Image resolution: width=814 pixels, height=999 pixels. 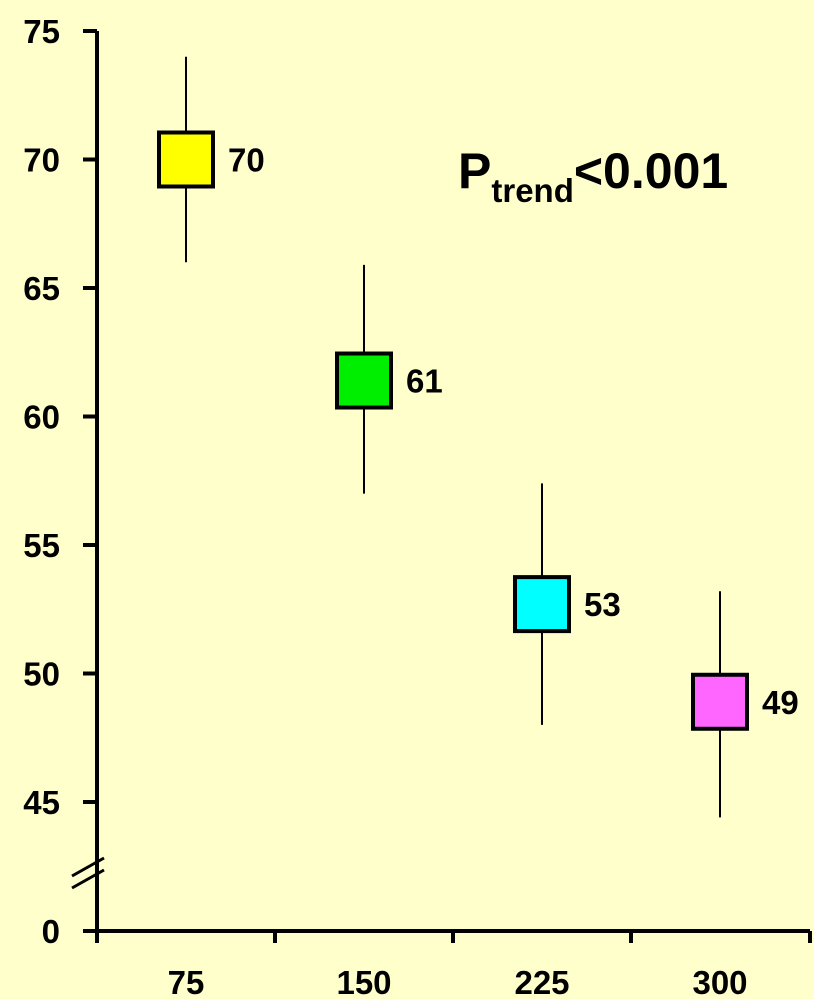 What do you see at coordinates (474, 171) in the screenshot?
I see `trend-annotation-main: P` at bounding box center [474, 171].